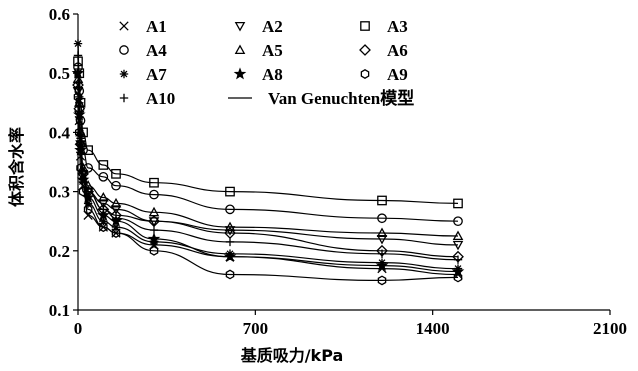  What do you see at coordinates (272, 74) in the screenshot?
I see `legend-label-a8: A8` at bounding box center [272, 74].